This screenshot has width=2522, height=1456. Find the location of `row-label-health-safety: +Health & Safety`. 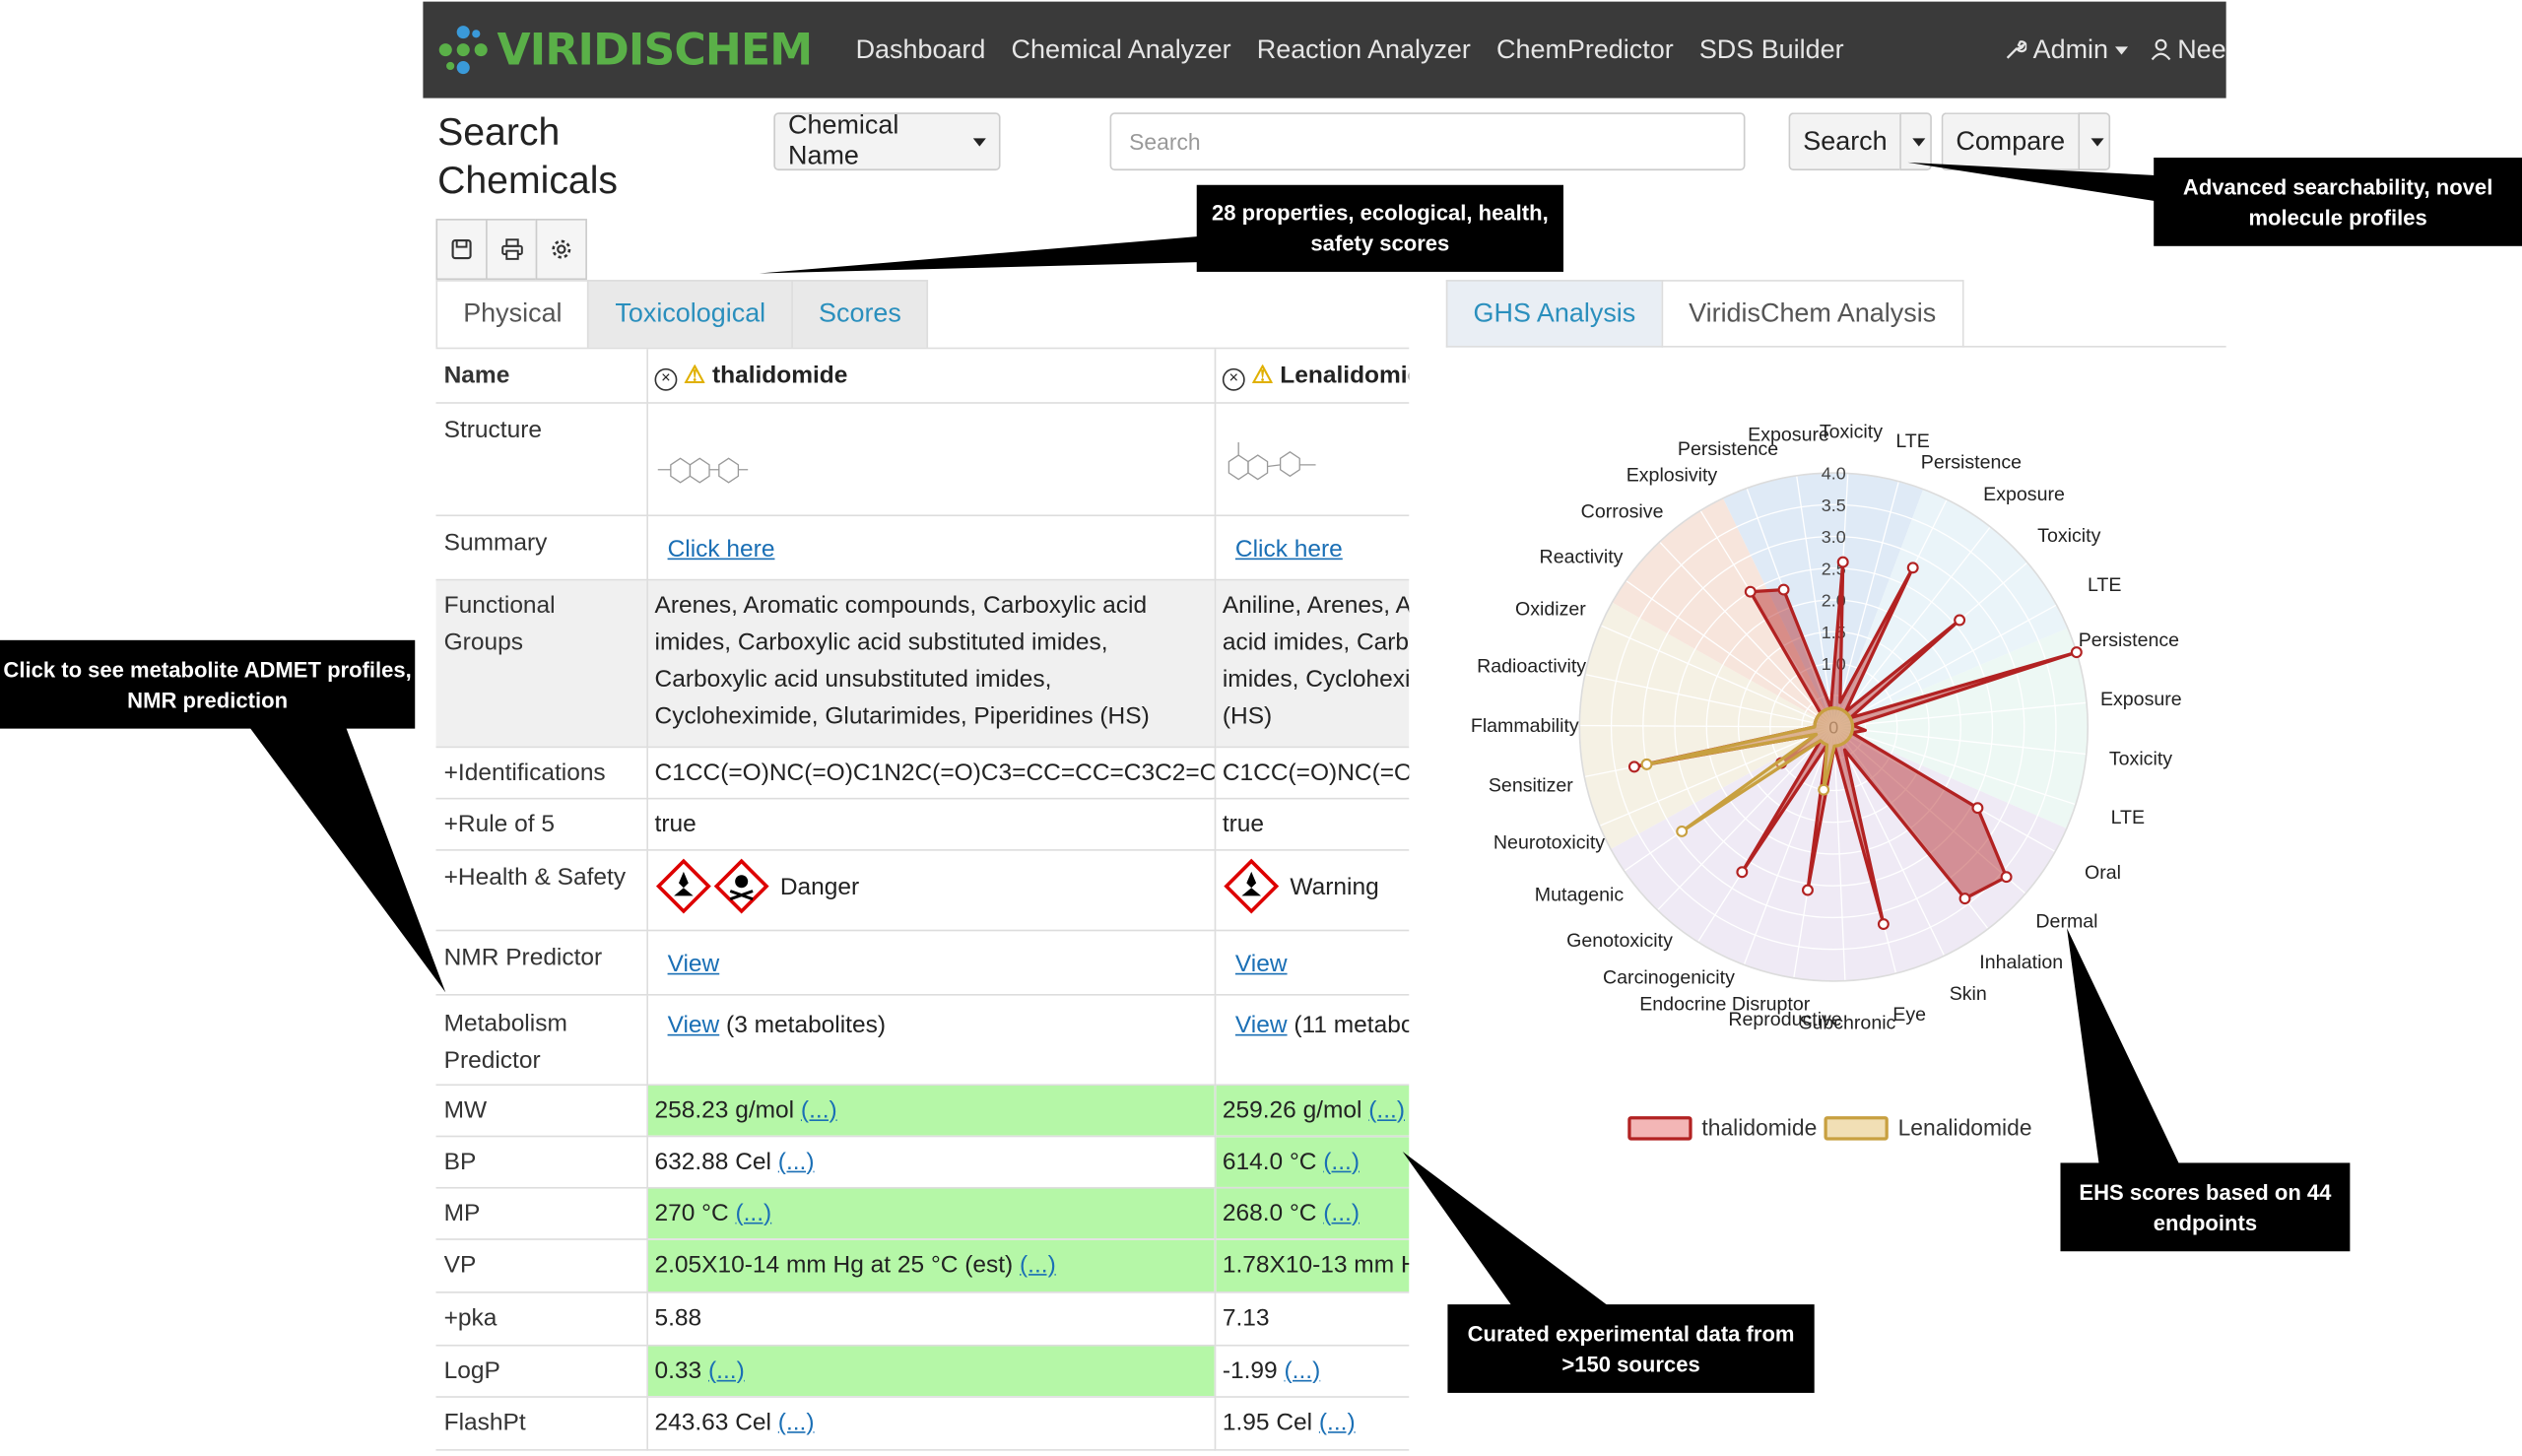

row-label-health-safety: +Health & Safety is located at coordinates (541, 890).